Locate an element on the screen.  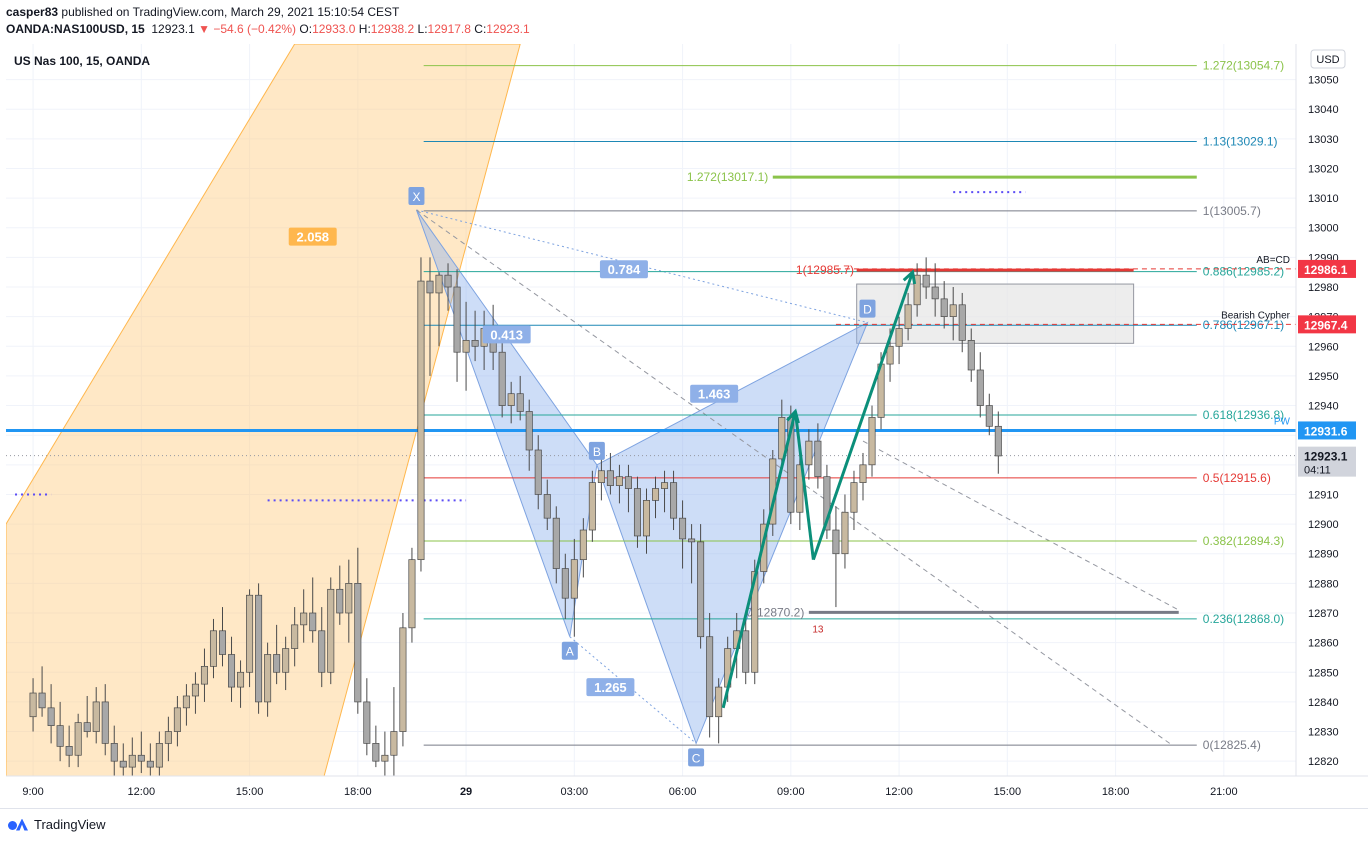
time-tick-label: 9:00 is located at coordinates (32, 792).